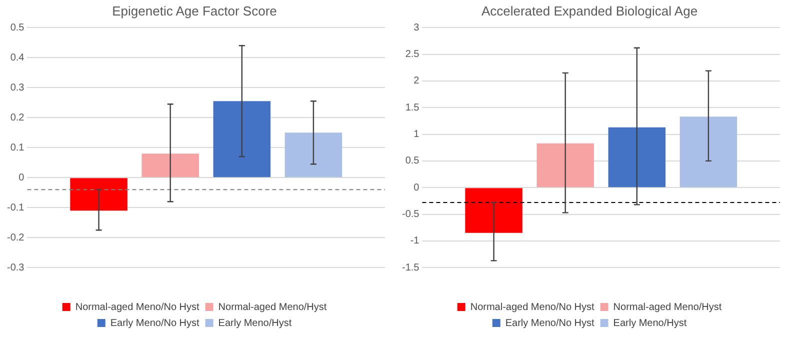  What do you see at coordinates (17, 118) in the screenshot?
I see `y-tick-label: 0.2` at bounding box center [17, 118].